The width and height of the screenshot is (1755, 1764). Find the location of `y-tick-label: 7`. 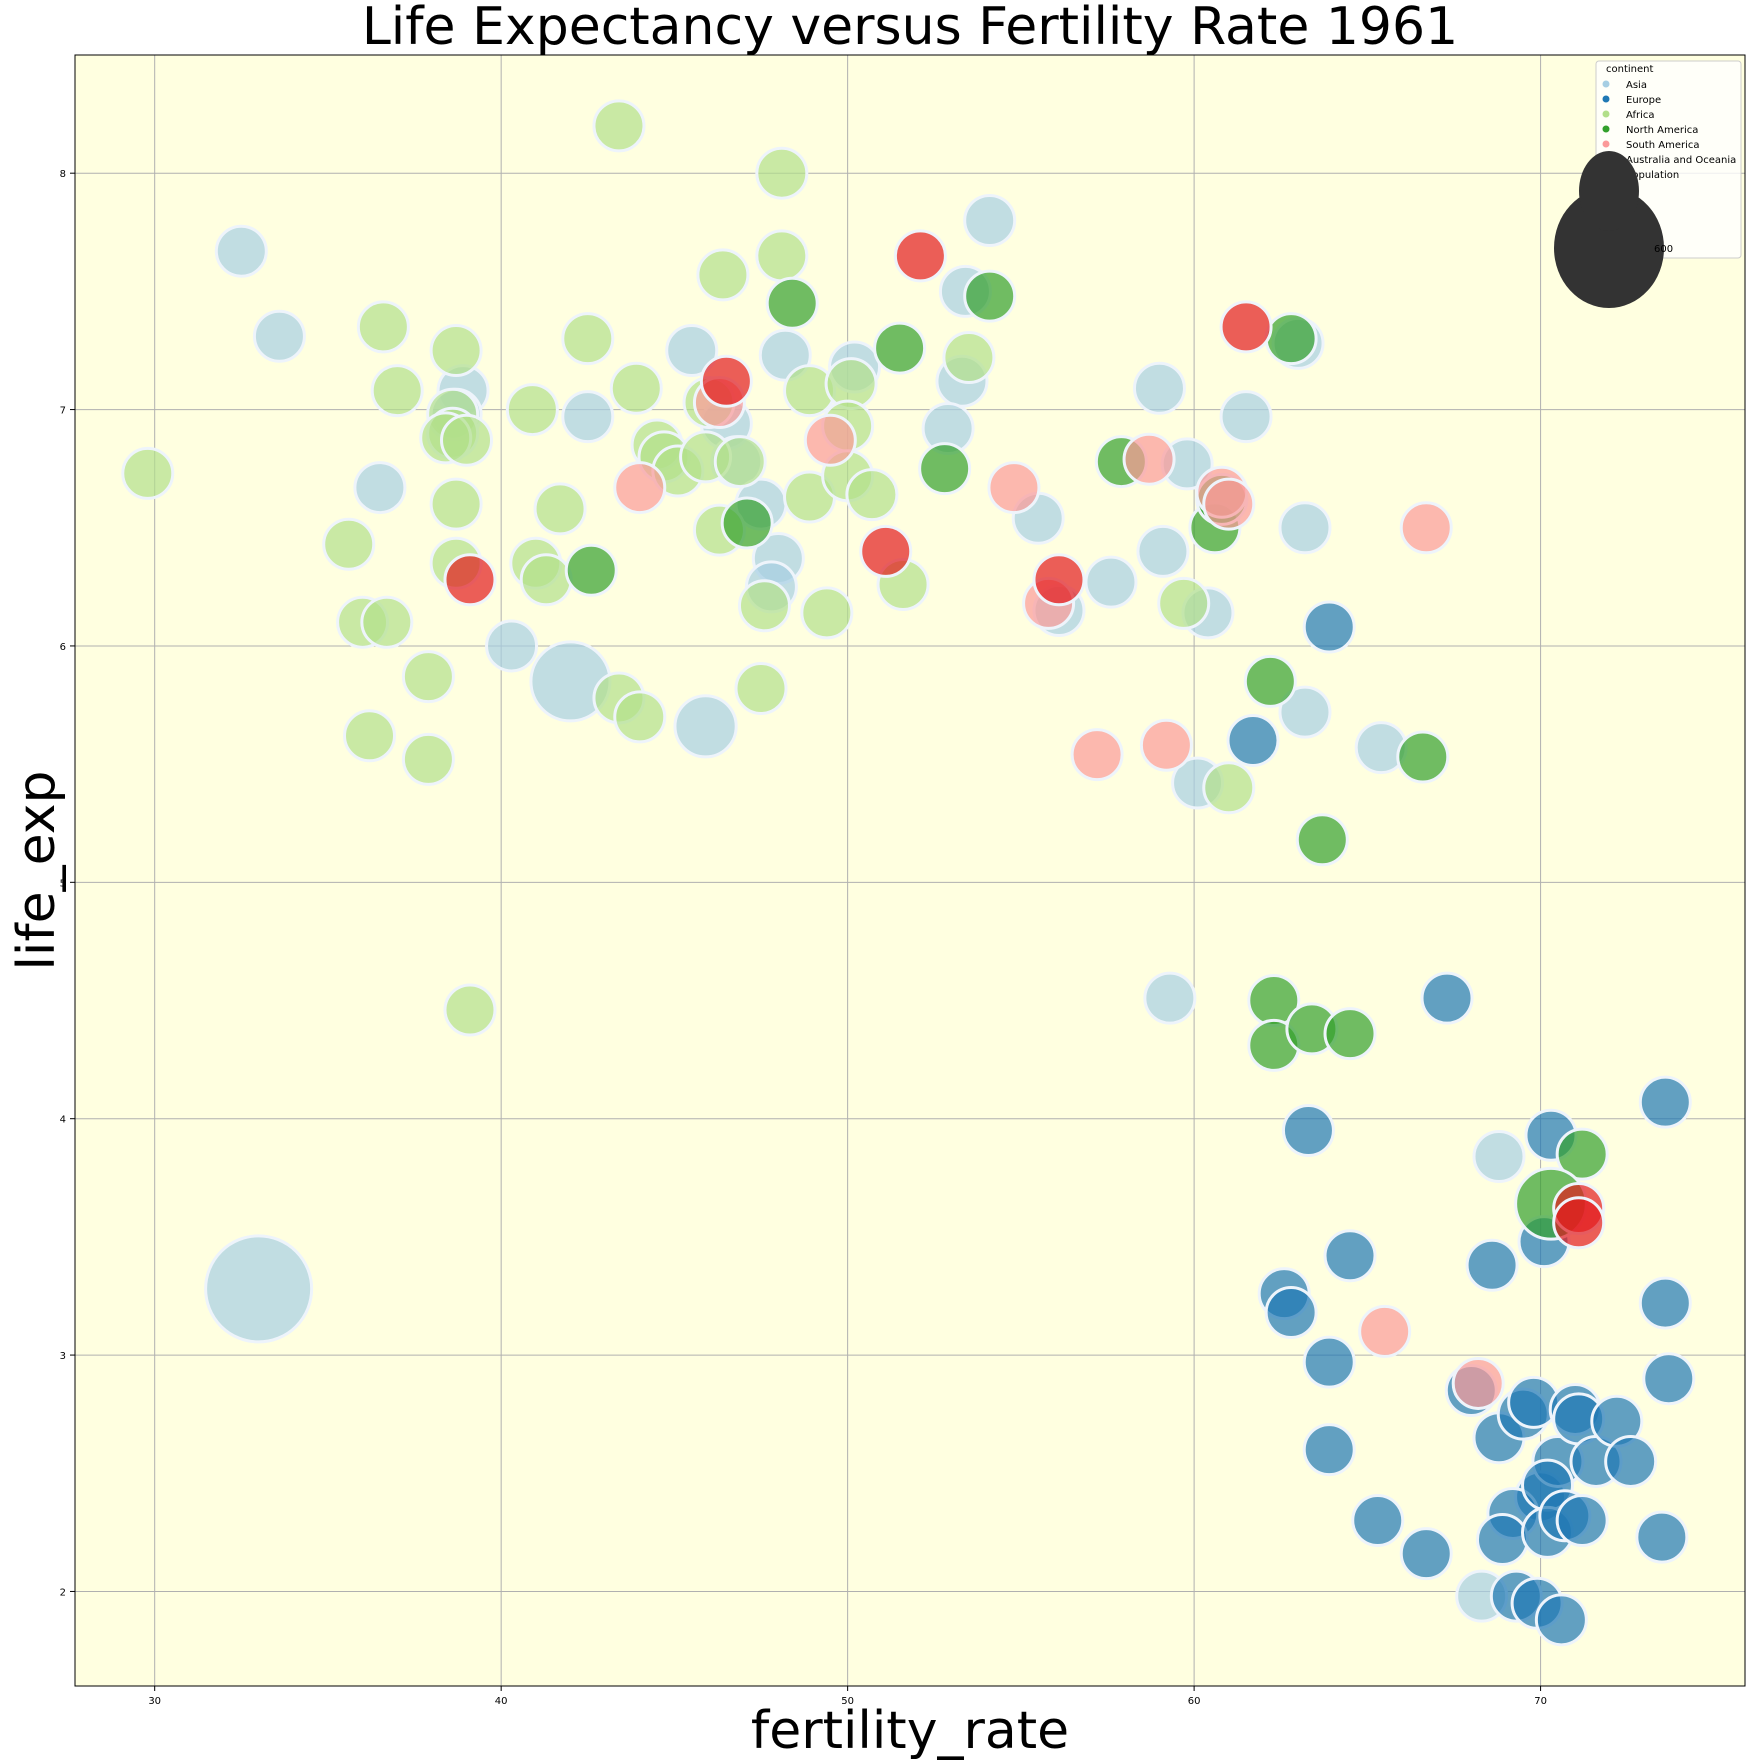

y-tick-label: 7 is located at coordinates (63, 411).